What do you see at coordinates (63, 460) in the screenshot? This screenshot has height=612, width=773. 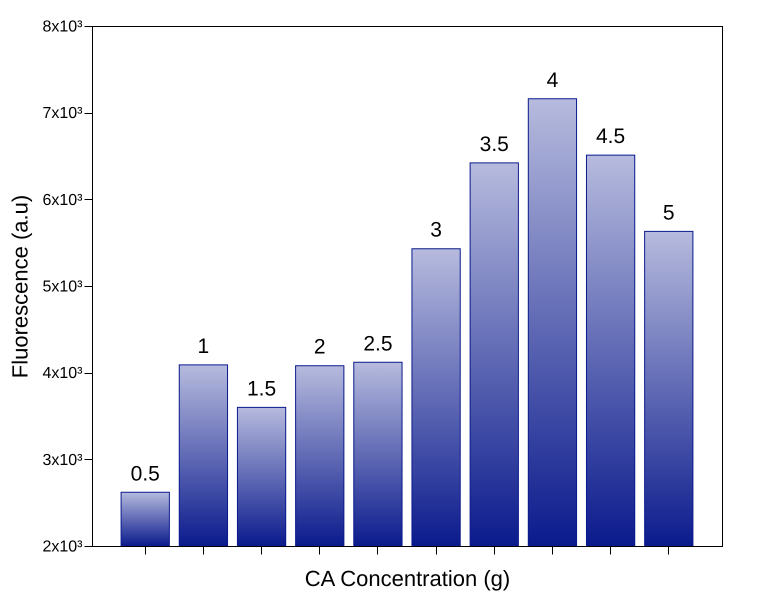 I see `y-tick-label: 3x10³` at bounding box center [63, 460].